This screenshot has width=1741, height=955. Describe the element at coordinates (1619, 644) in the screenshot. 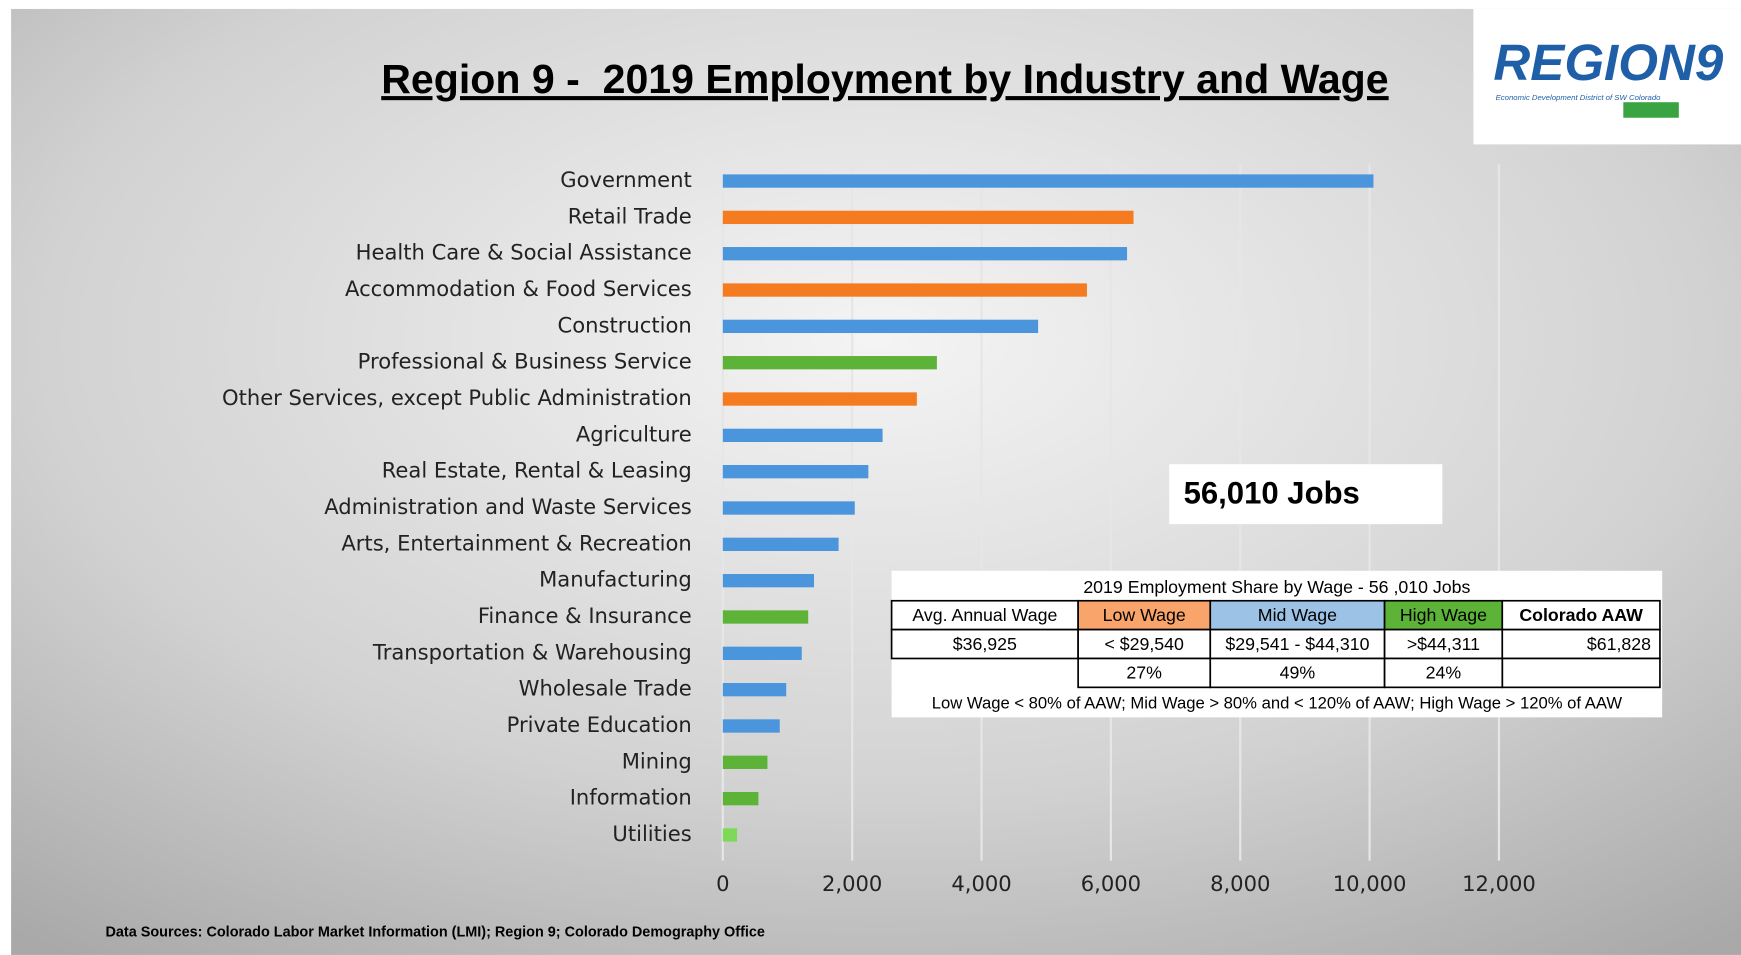

I see `row-text: $61,828` at that location.